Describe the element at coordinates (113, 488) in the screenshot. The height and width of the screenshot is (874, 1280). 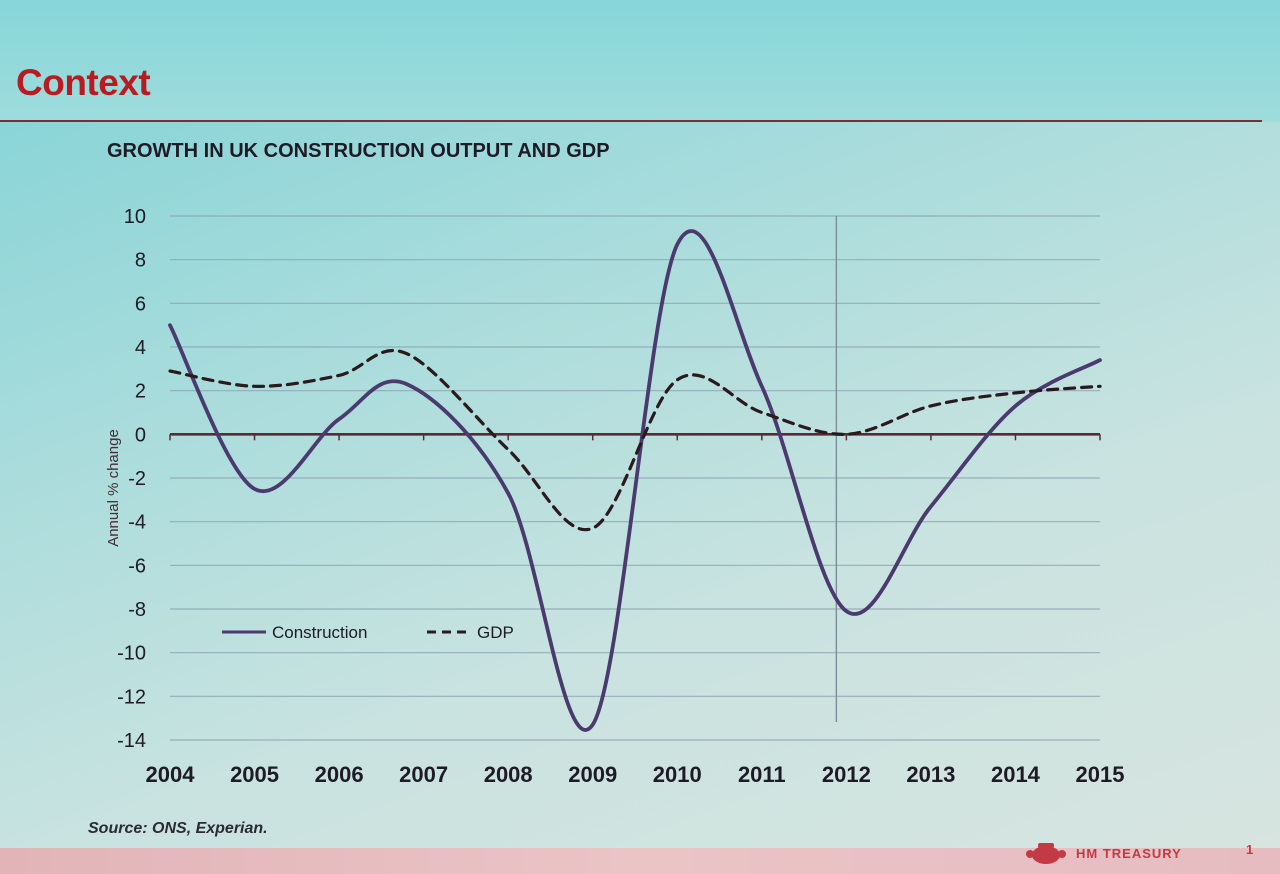
I see `y-axis-title: Annual % change` at that location.